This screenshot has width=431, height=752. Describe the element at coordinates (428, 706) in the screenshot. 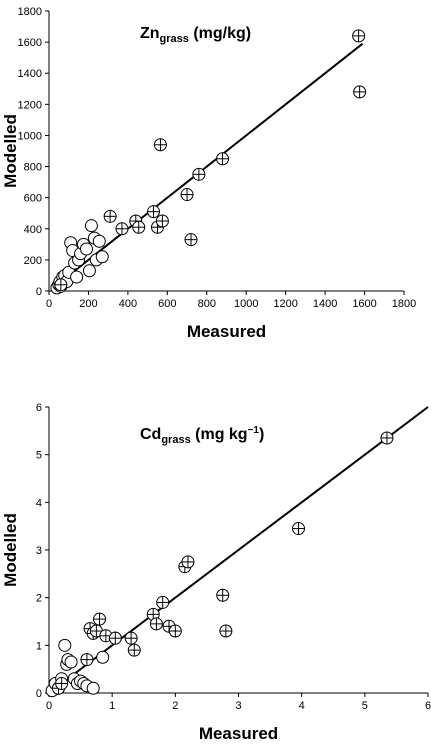

I see `cd-x-tick-label: 6` at that location.